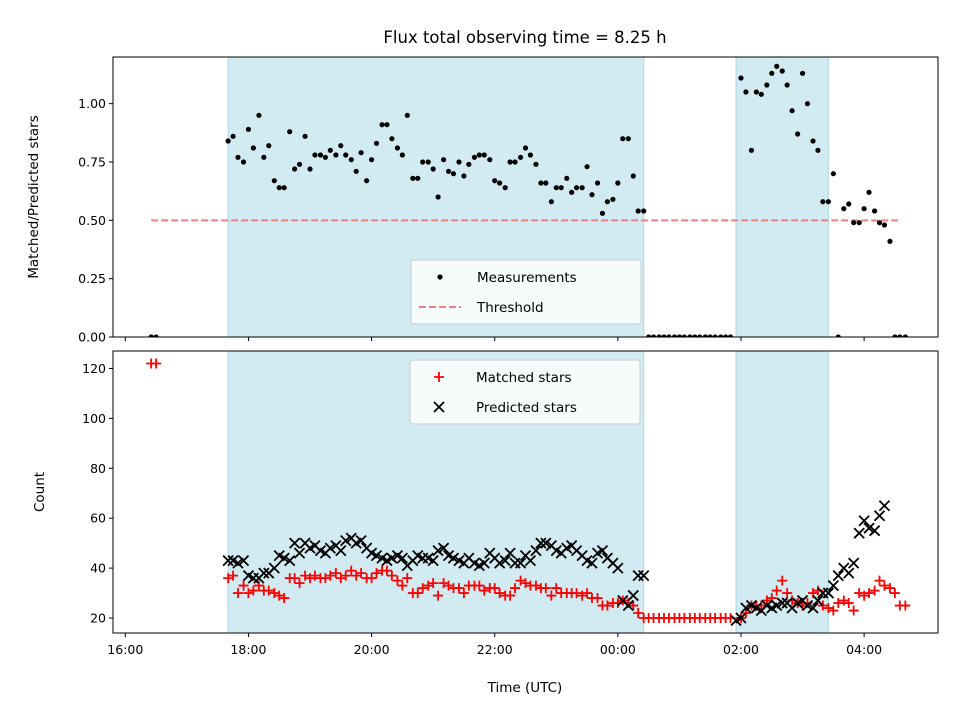  I want to click on y-tick-label: 80, so click(98, 468).